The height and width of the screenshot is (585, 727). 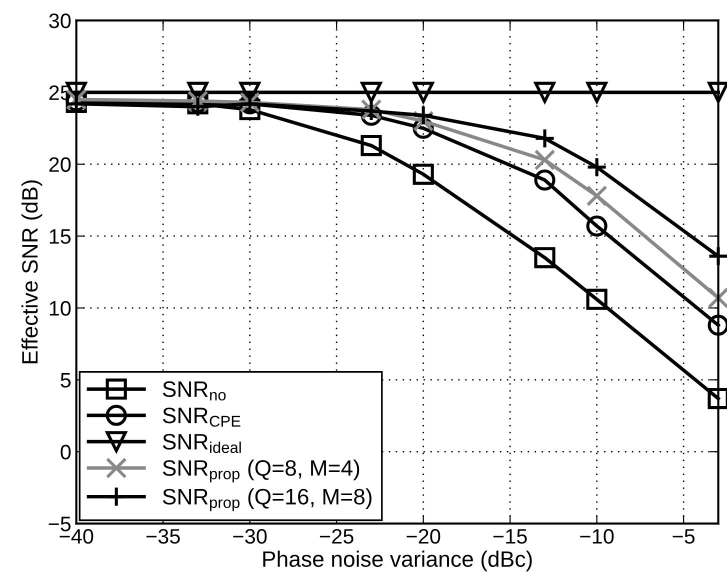 I want to click on y-tick-label: 10, so click(x=60, y=308).